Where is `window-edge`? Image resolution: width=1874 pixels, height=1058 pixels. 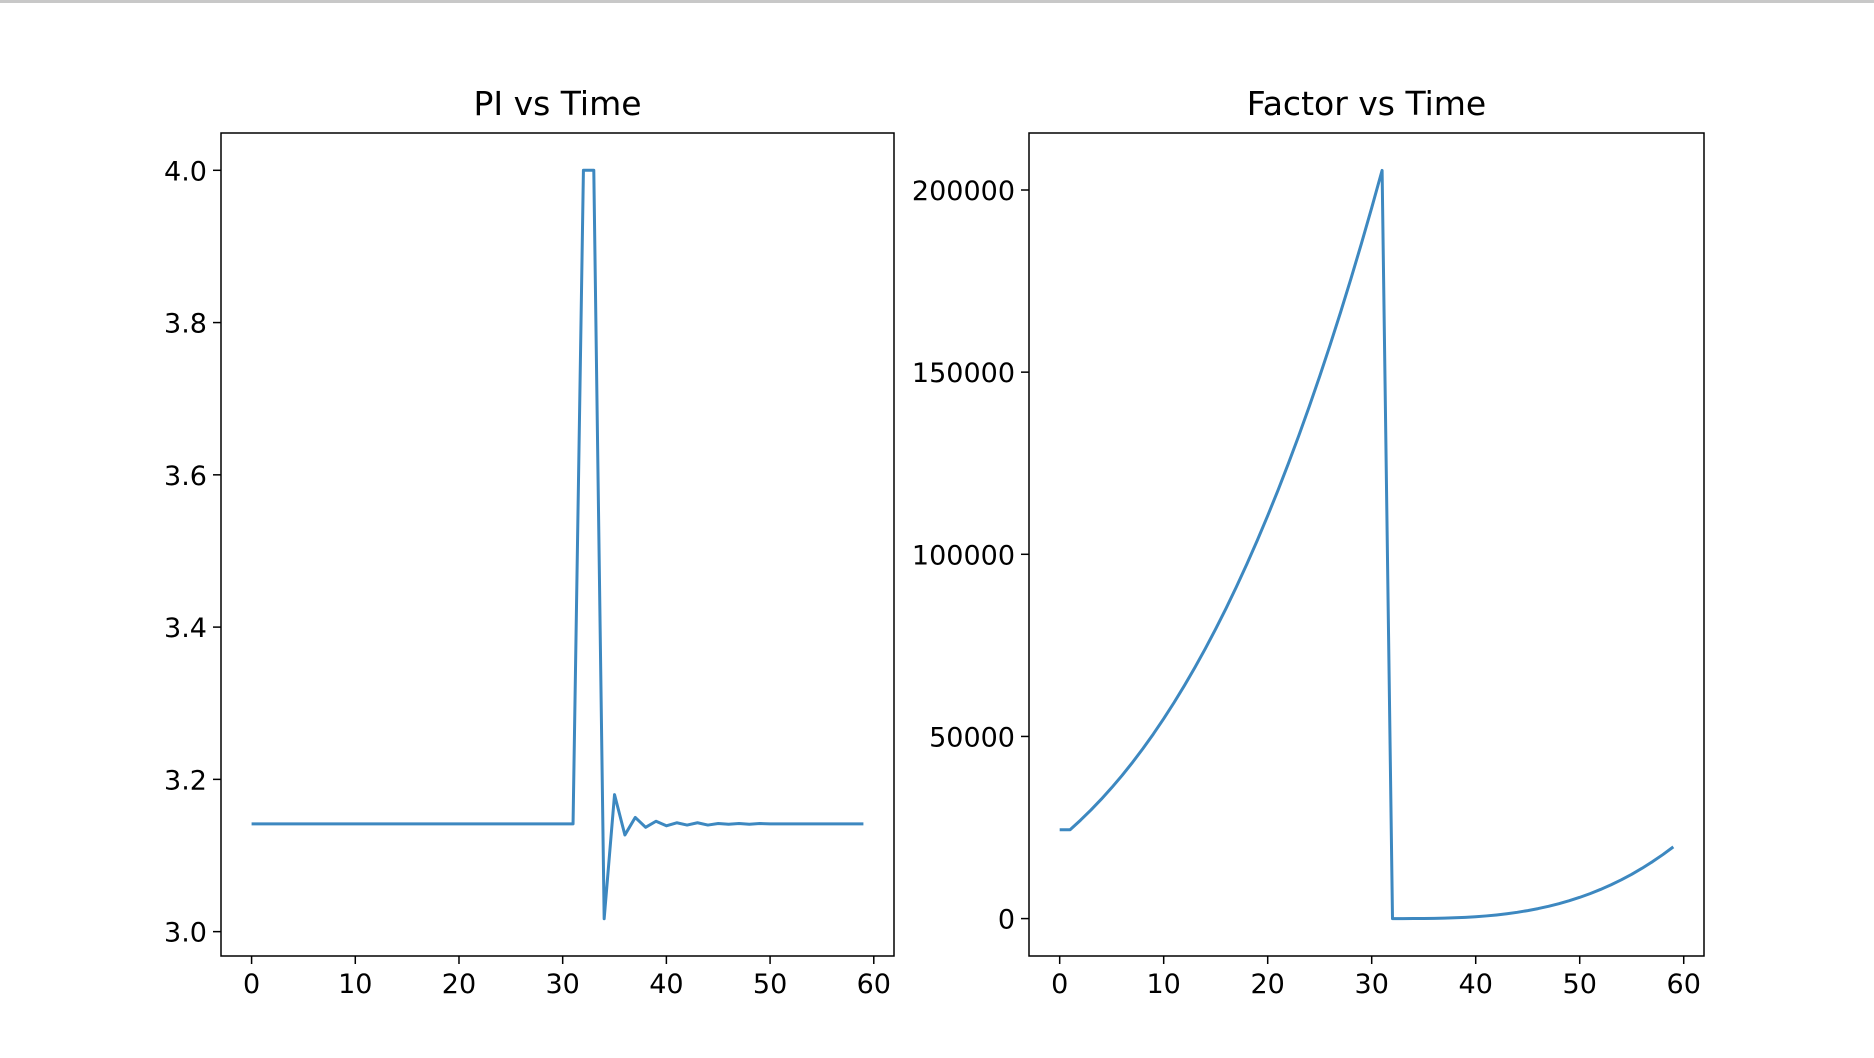 window-edge is located at coordinates (937, 1).